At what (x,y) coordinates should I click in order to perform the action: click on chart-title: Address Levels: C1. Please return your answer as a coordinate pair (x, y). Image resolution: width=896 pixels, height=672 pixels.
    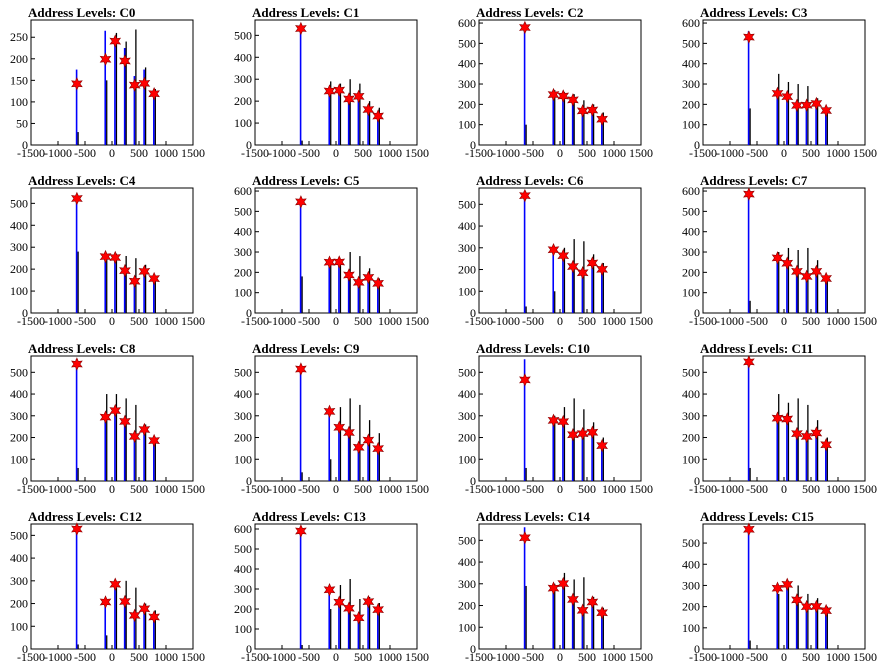
    Looking at the image, I should click on (305, 12).